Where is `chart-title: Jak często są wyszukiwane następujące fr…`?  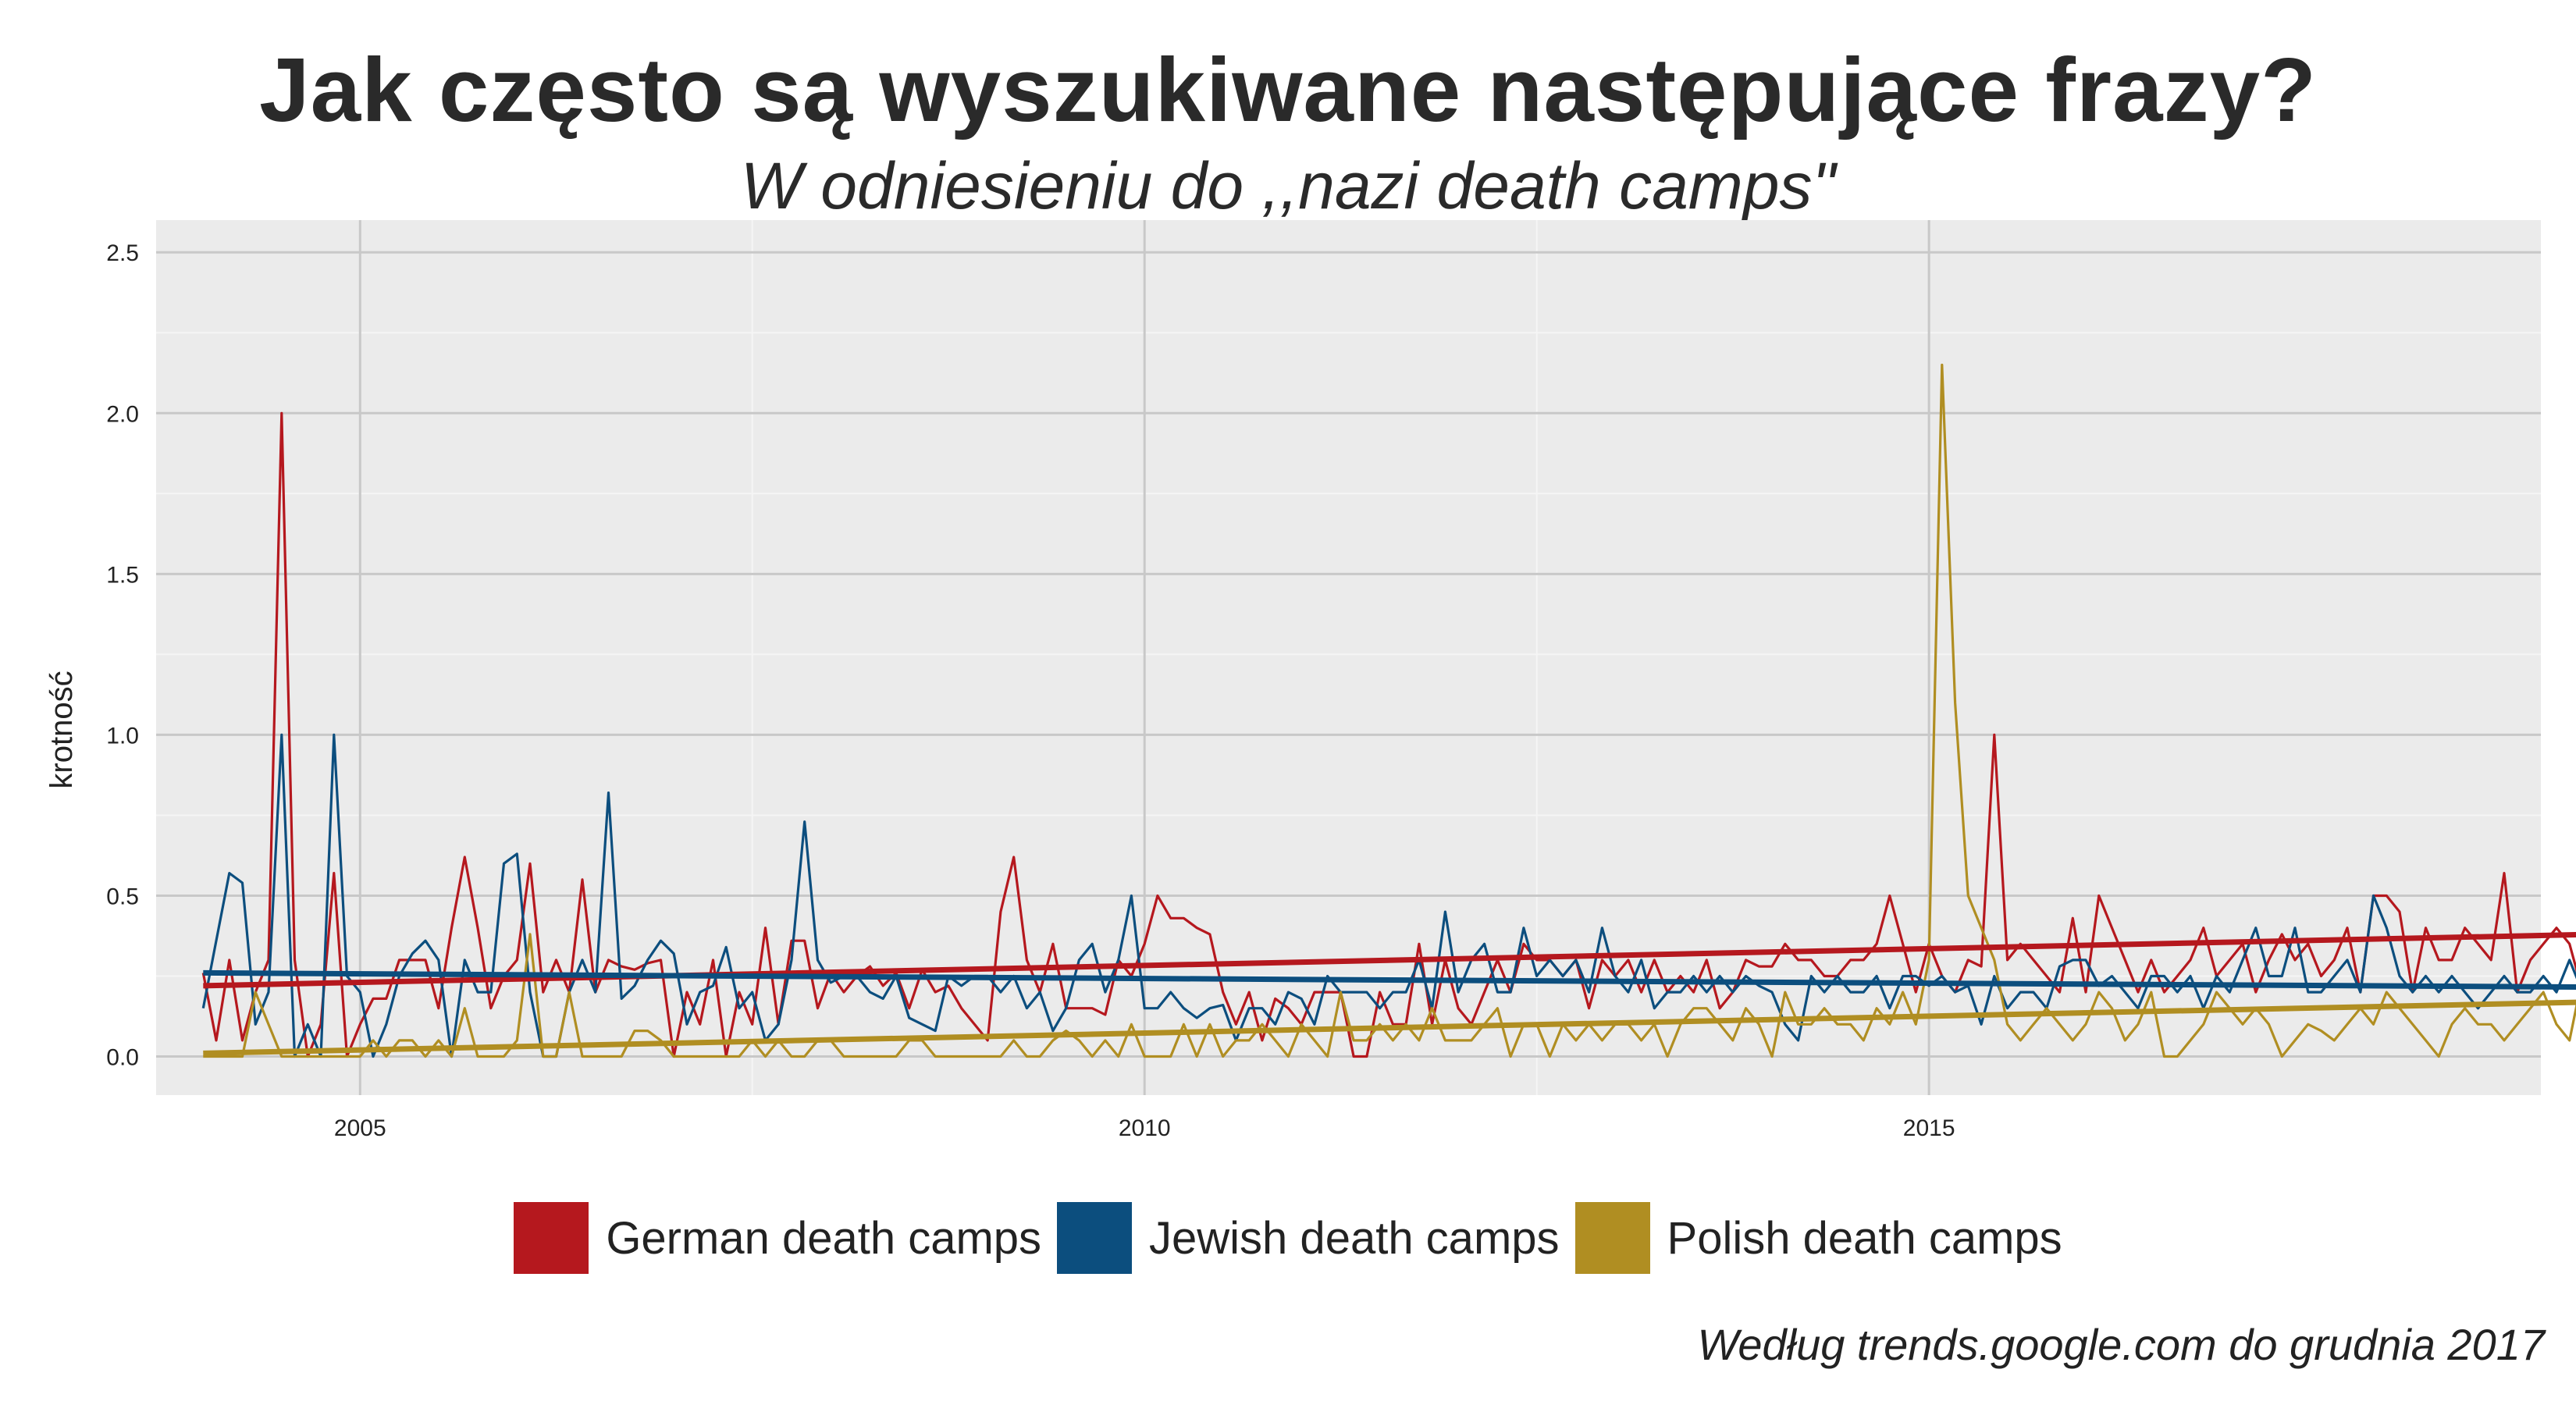 chart-title: Jak często są wyszukiwane następujące fr… is located at coordinates (1288, 90).